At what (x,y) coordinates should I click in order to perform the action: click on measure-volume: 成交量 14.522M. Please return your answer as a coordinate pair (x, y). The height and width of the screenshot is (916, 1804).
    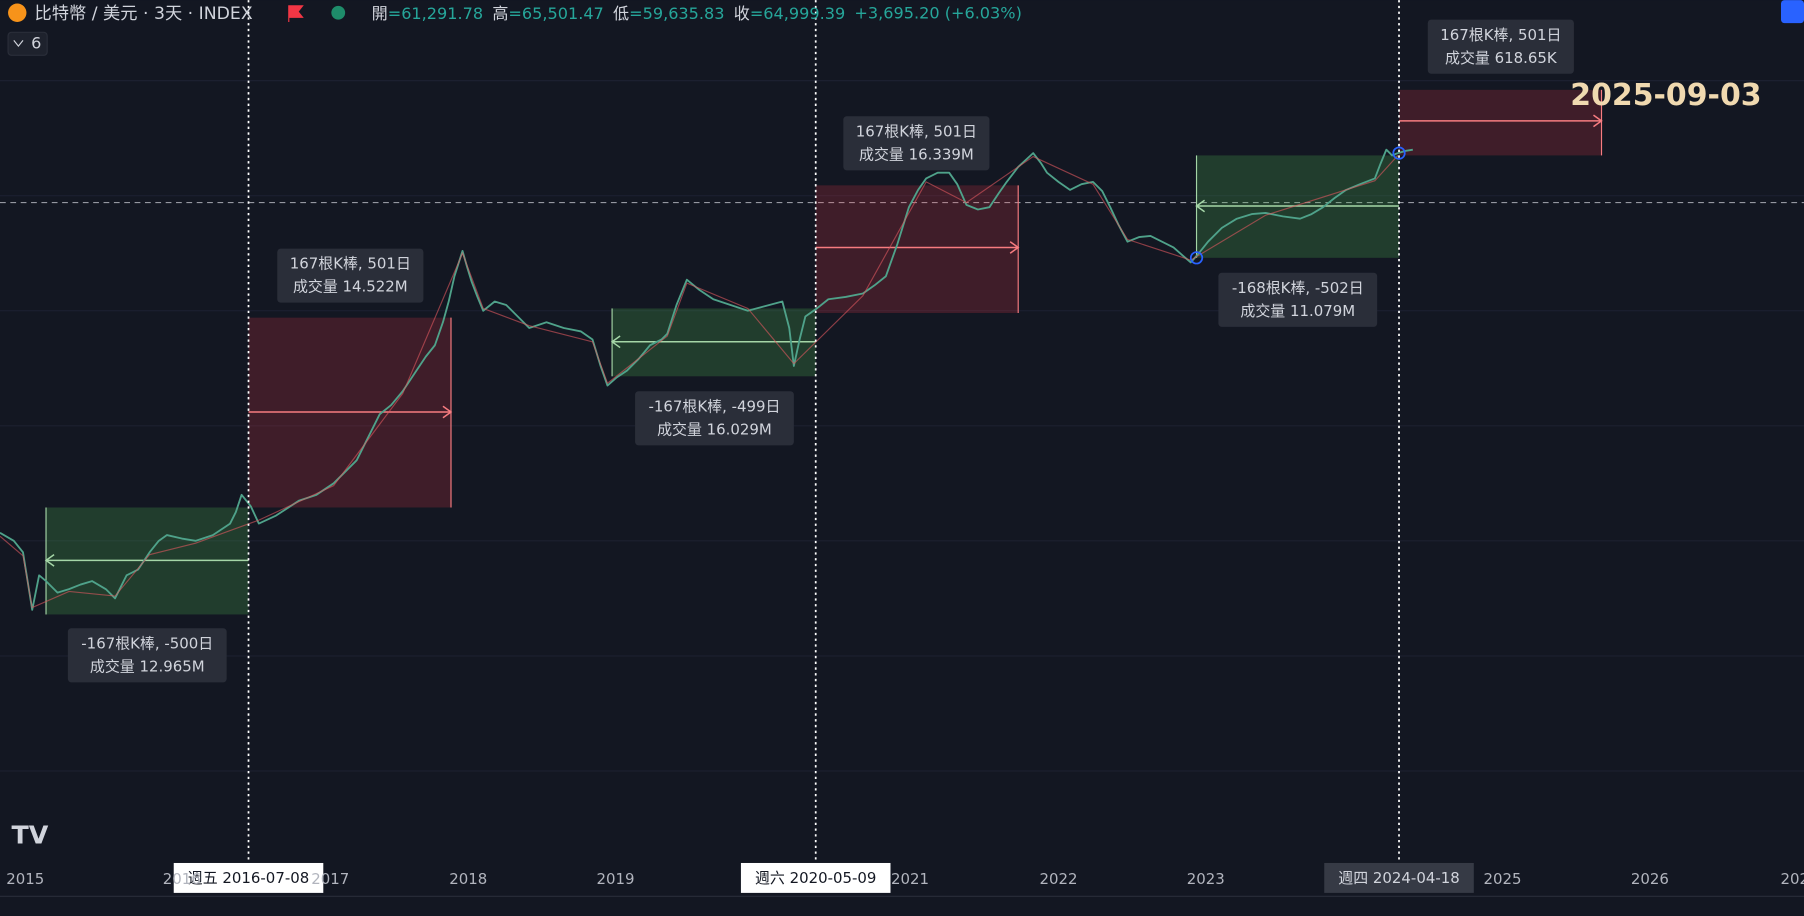
    Looking at the image, I should click on (350, 287).